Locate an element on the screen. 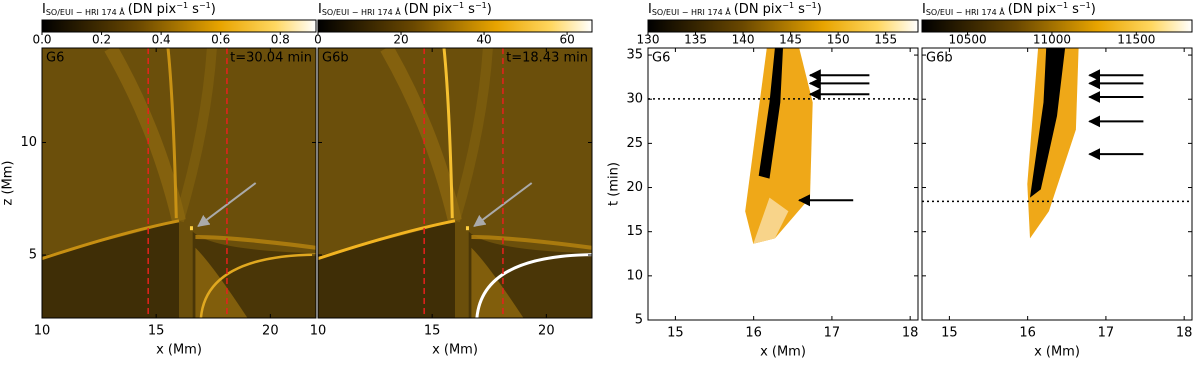  y-tick-label: 30 is located at coordinates (634, 99).